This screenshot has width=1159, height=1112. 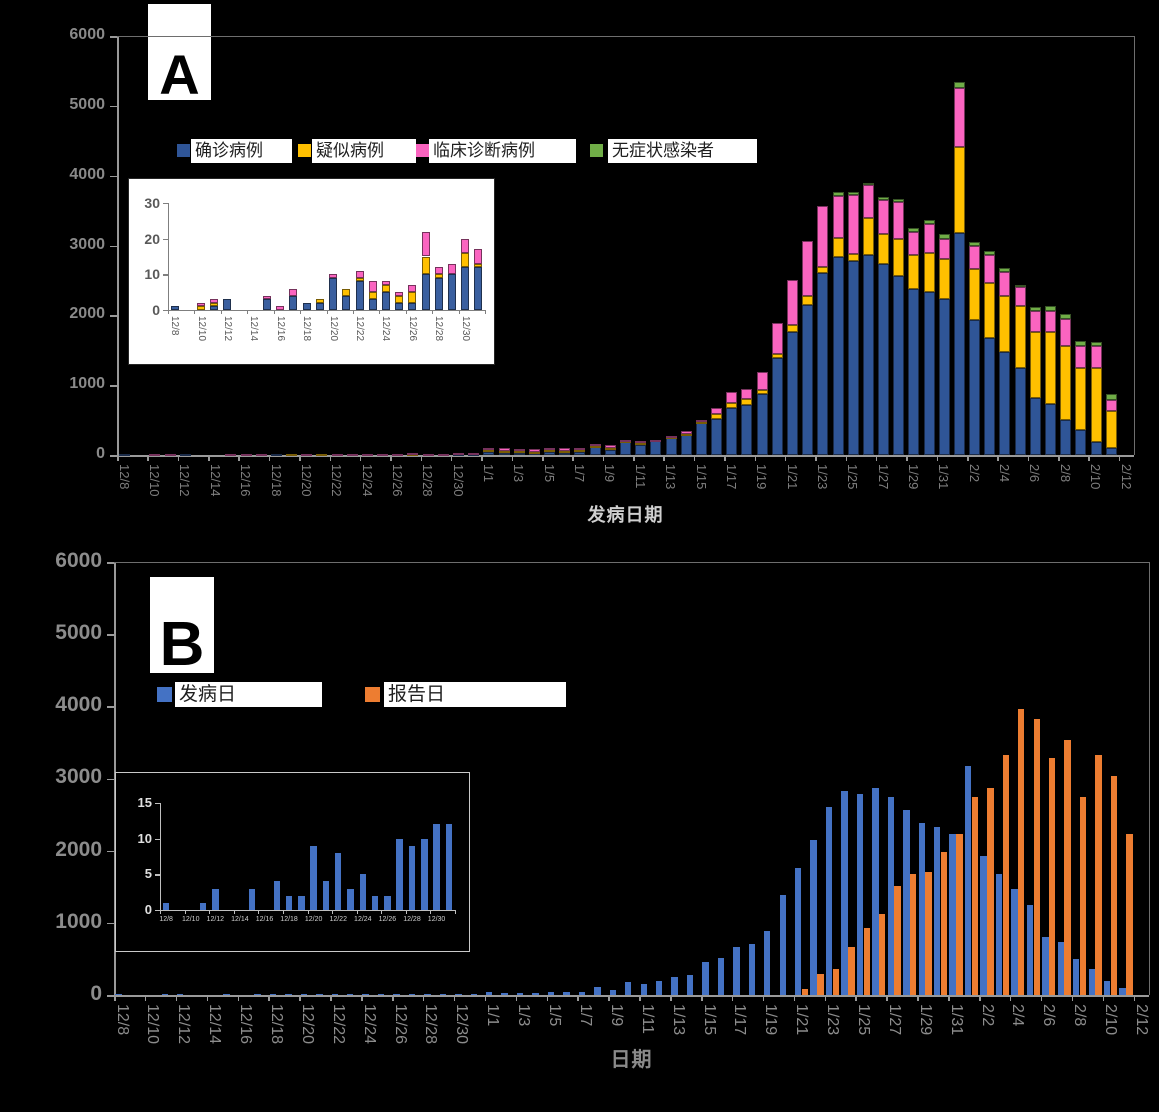 What do you see at coordinates (152, 203) in the screenshot?
I see `A-inset-y-tick-label: 30` at bounding box center [152, 203].